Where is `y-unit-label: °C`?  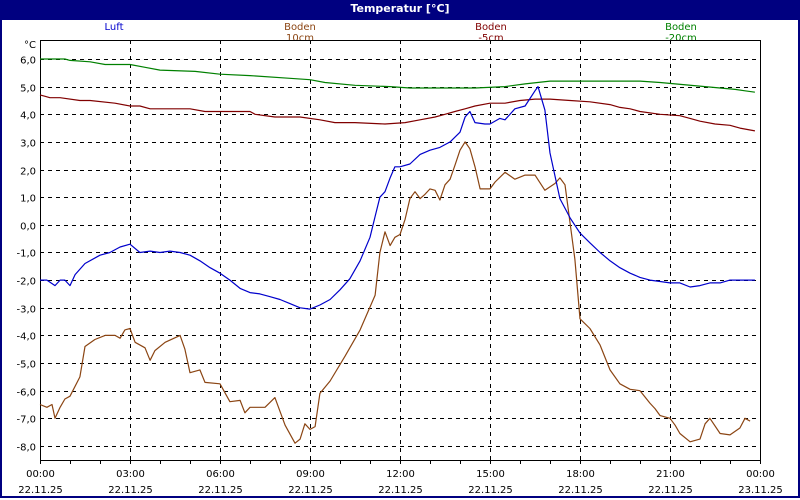 y-unit-label: °C is located at coordinates (30, 45).